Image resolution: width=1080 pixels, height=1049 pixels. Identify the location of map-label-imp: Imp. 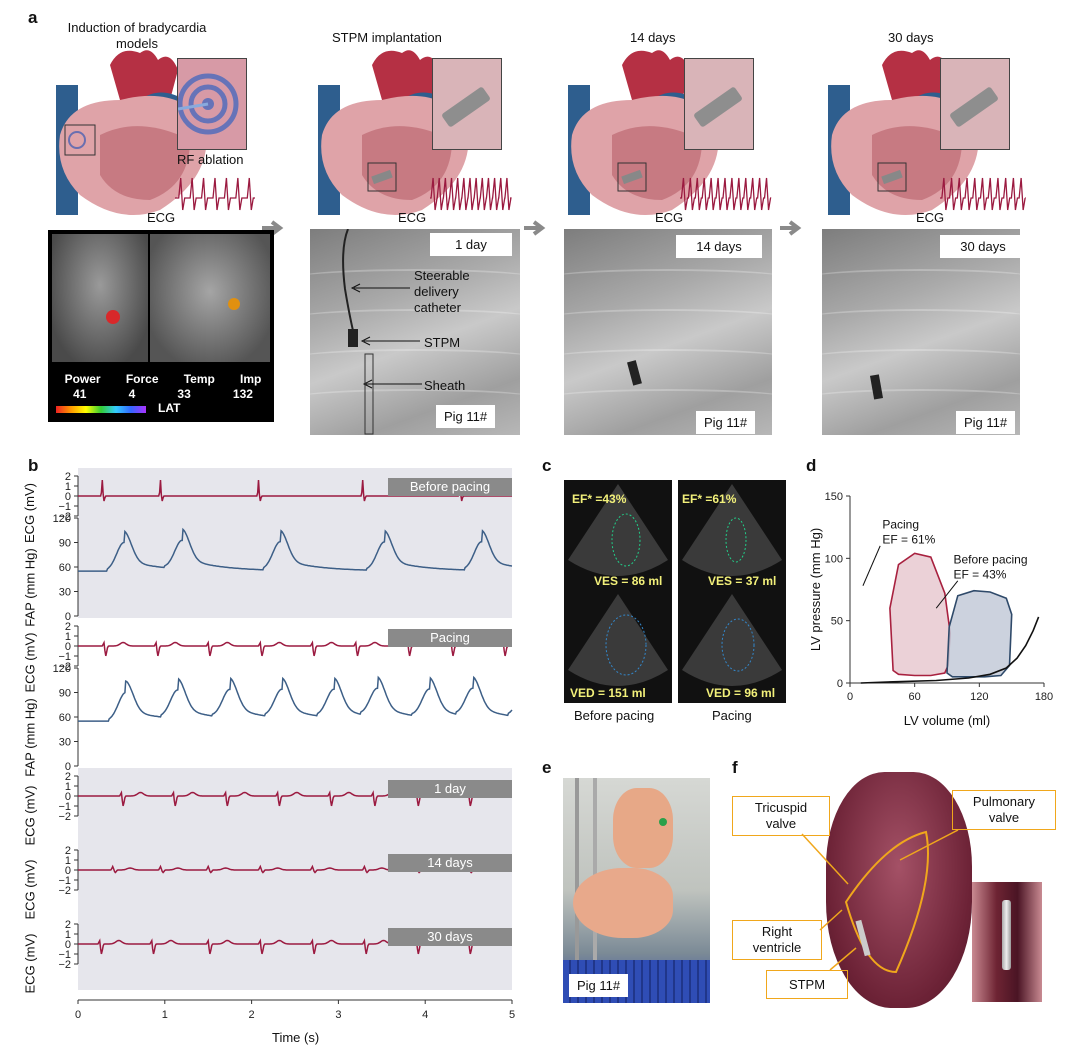
(251, 379).